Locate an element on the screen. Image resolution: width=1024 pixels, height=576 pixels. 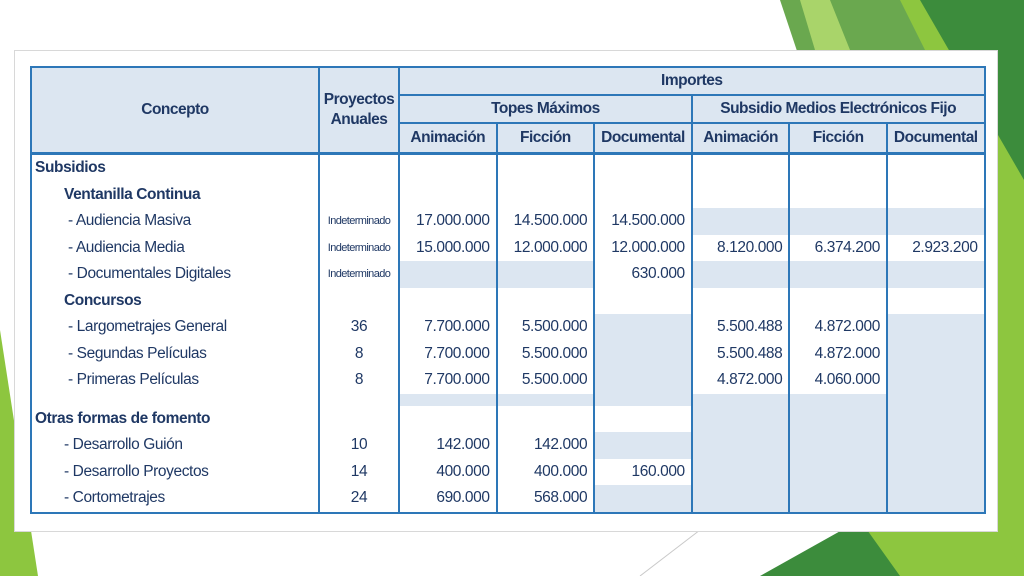
row-concept: Ventanilla Continua is located at coordinates (175, 194).